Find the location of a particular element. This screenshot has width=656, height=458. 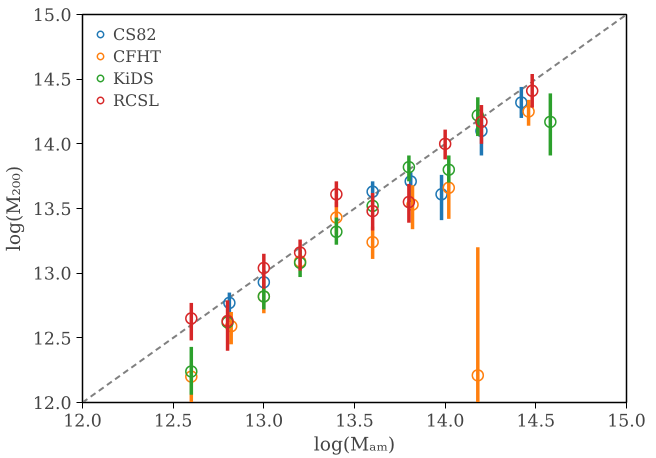

y-tick-label: 12.0 is located at coordinates (52, 404).